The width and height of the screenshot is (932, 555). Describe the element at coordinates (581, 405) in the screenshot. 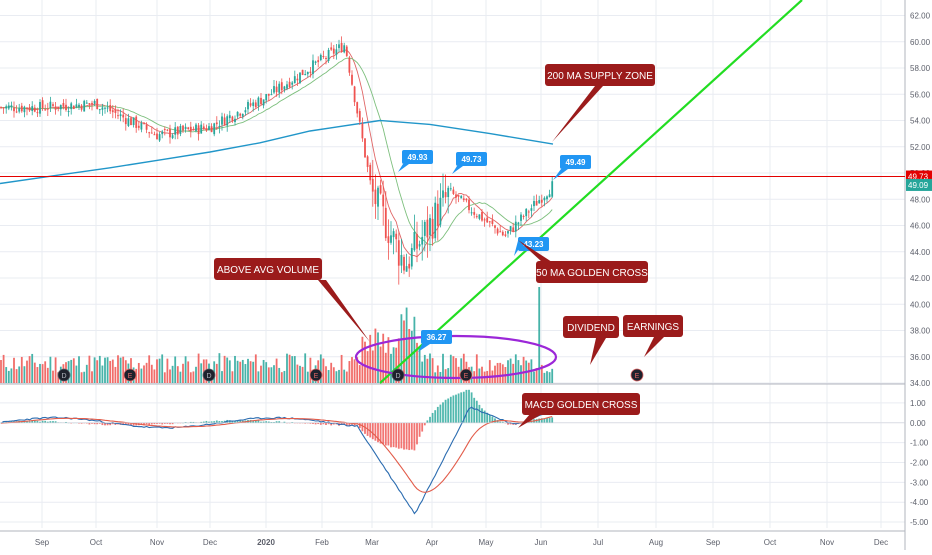

I see `callout-text: MACD GOLDEN CROSS` at that location.